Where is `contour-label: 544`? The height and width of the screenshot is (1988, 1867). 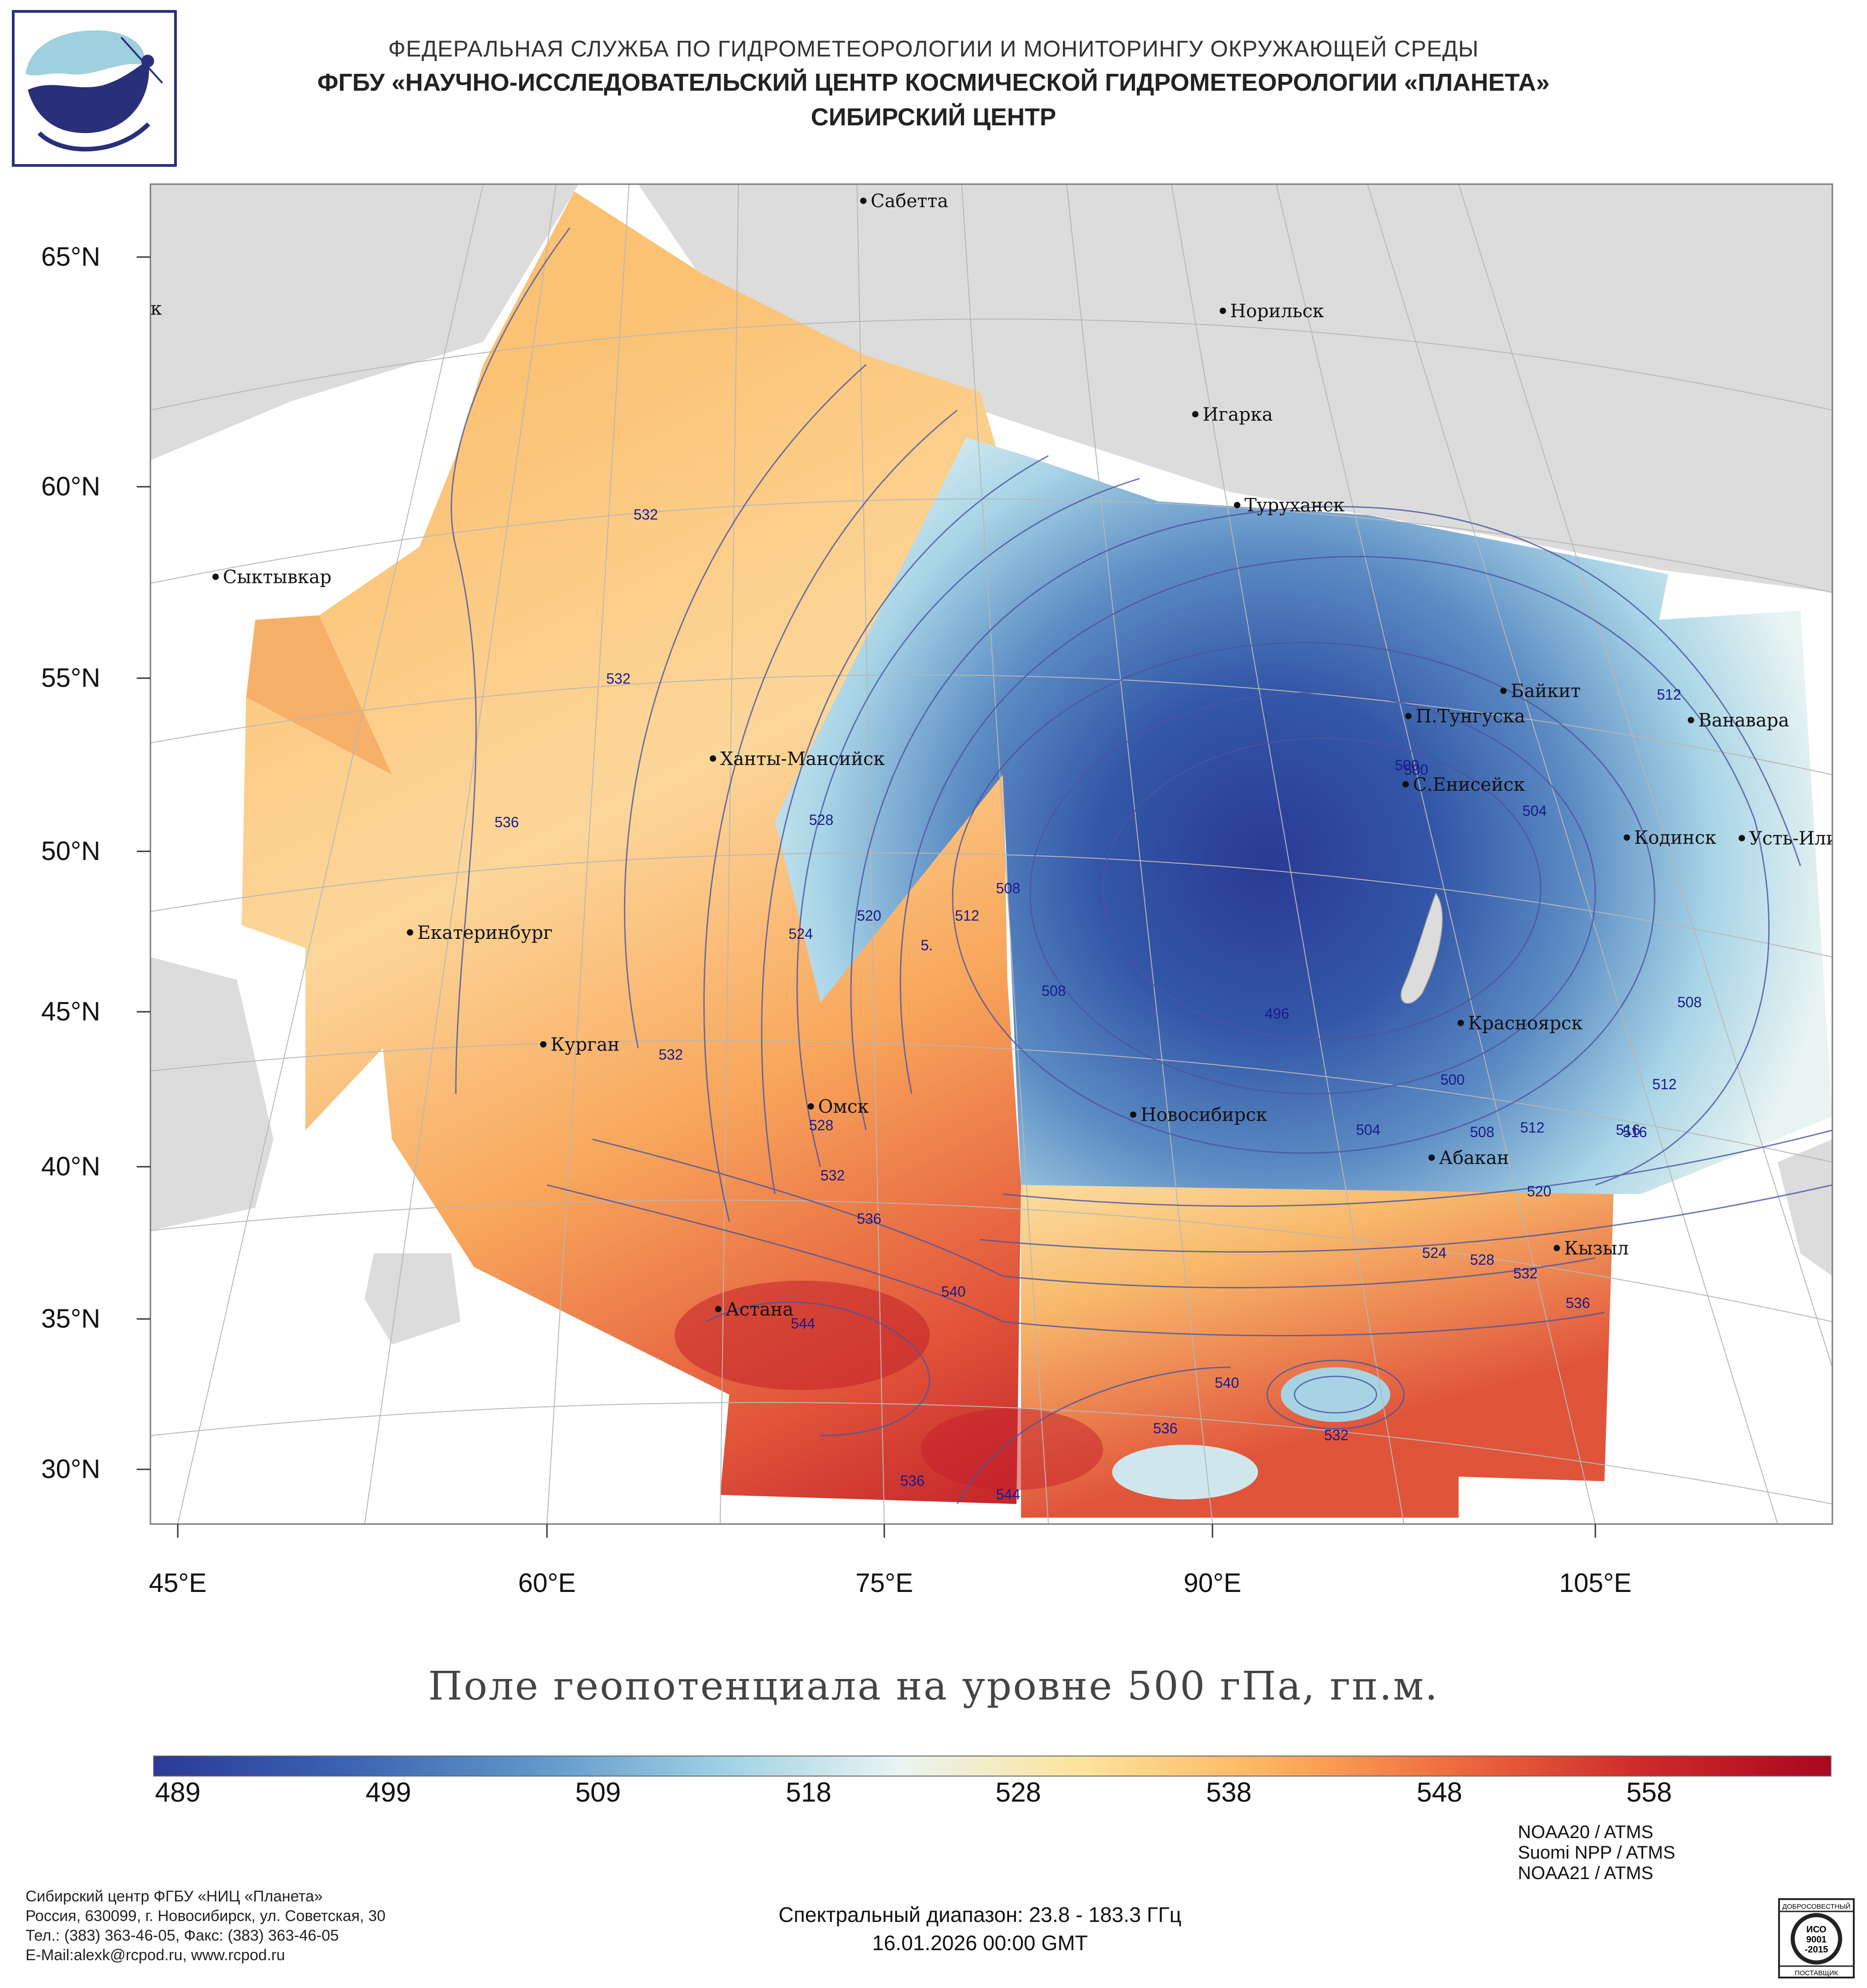
contour-label: 544 is located at coordinates (1008, 1494).